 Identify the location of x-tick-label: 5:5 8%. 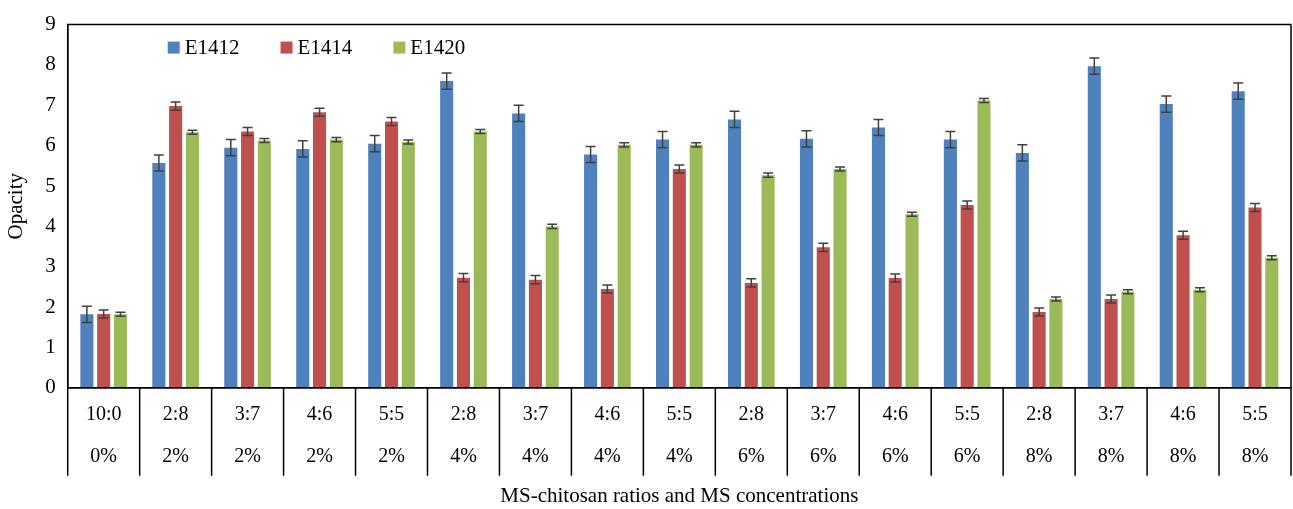
(1255, 434).